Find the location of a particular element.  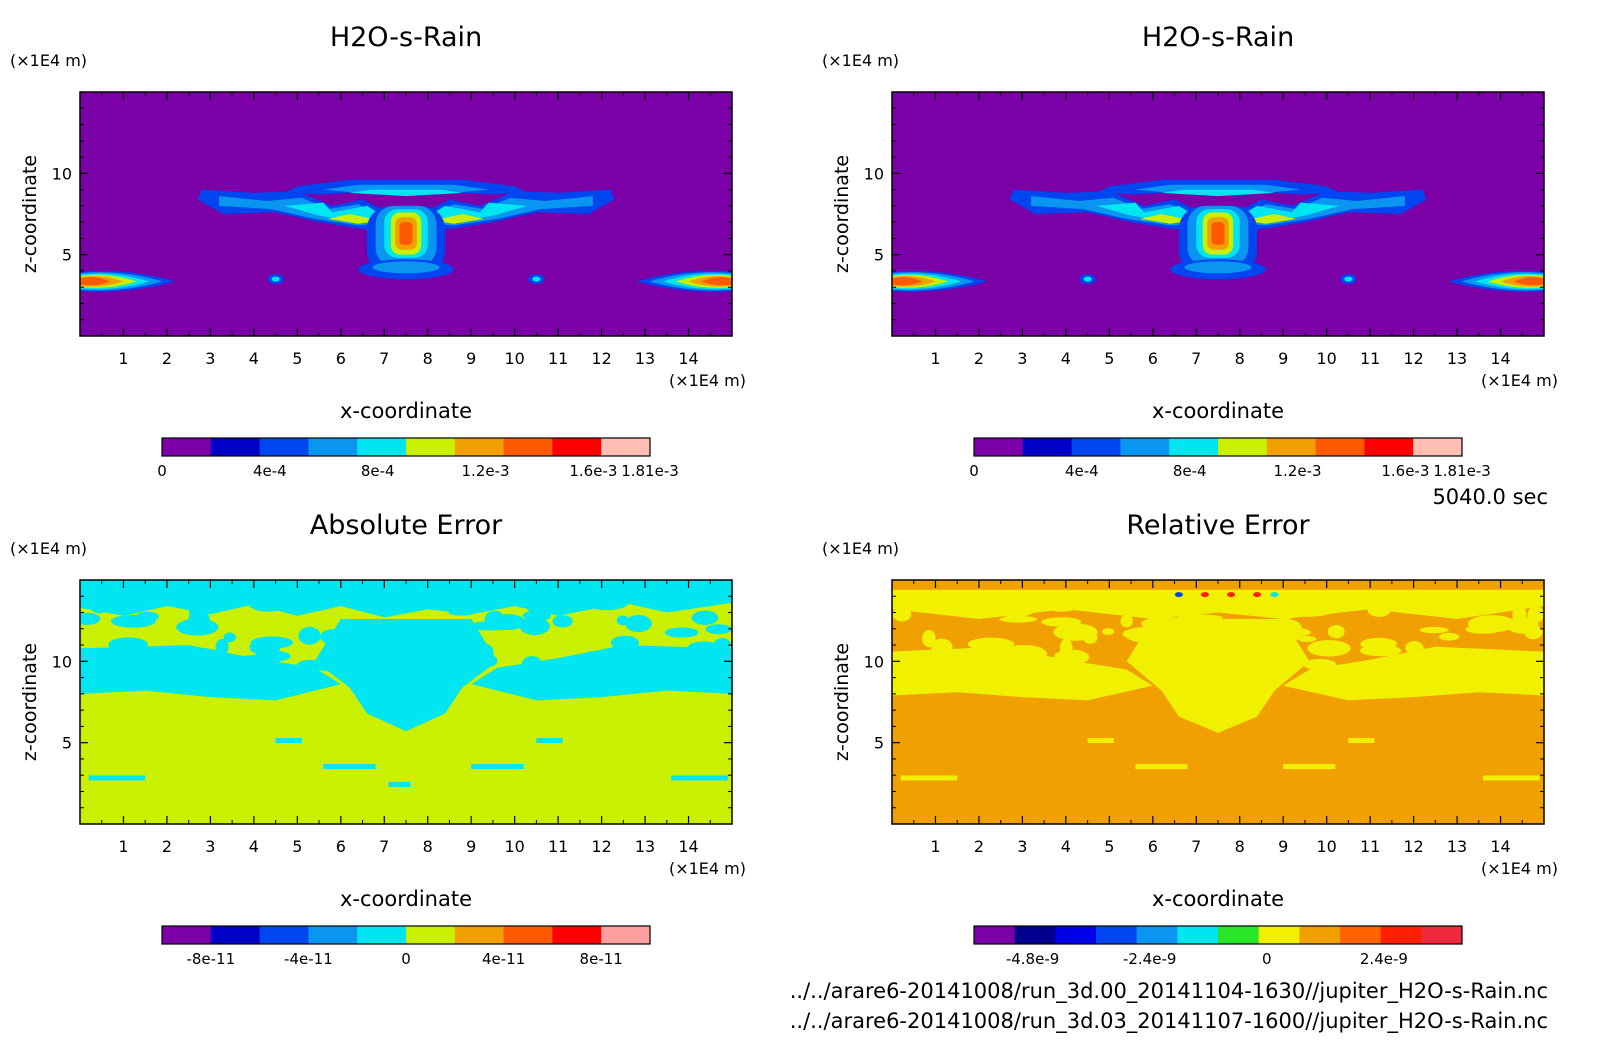

small-blob-core is located at coordinates (1087, 279).